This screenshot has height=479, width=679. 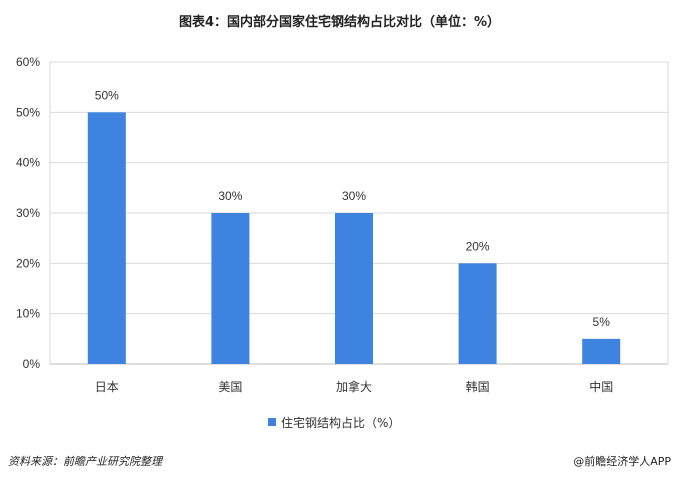 What do you see at coordinates (28, 62) in the screenshot?
I see `y-tick-label: 60%` at bounding box center [28, 62].